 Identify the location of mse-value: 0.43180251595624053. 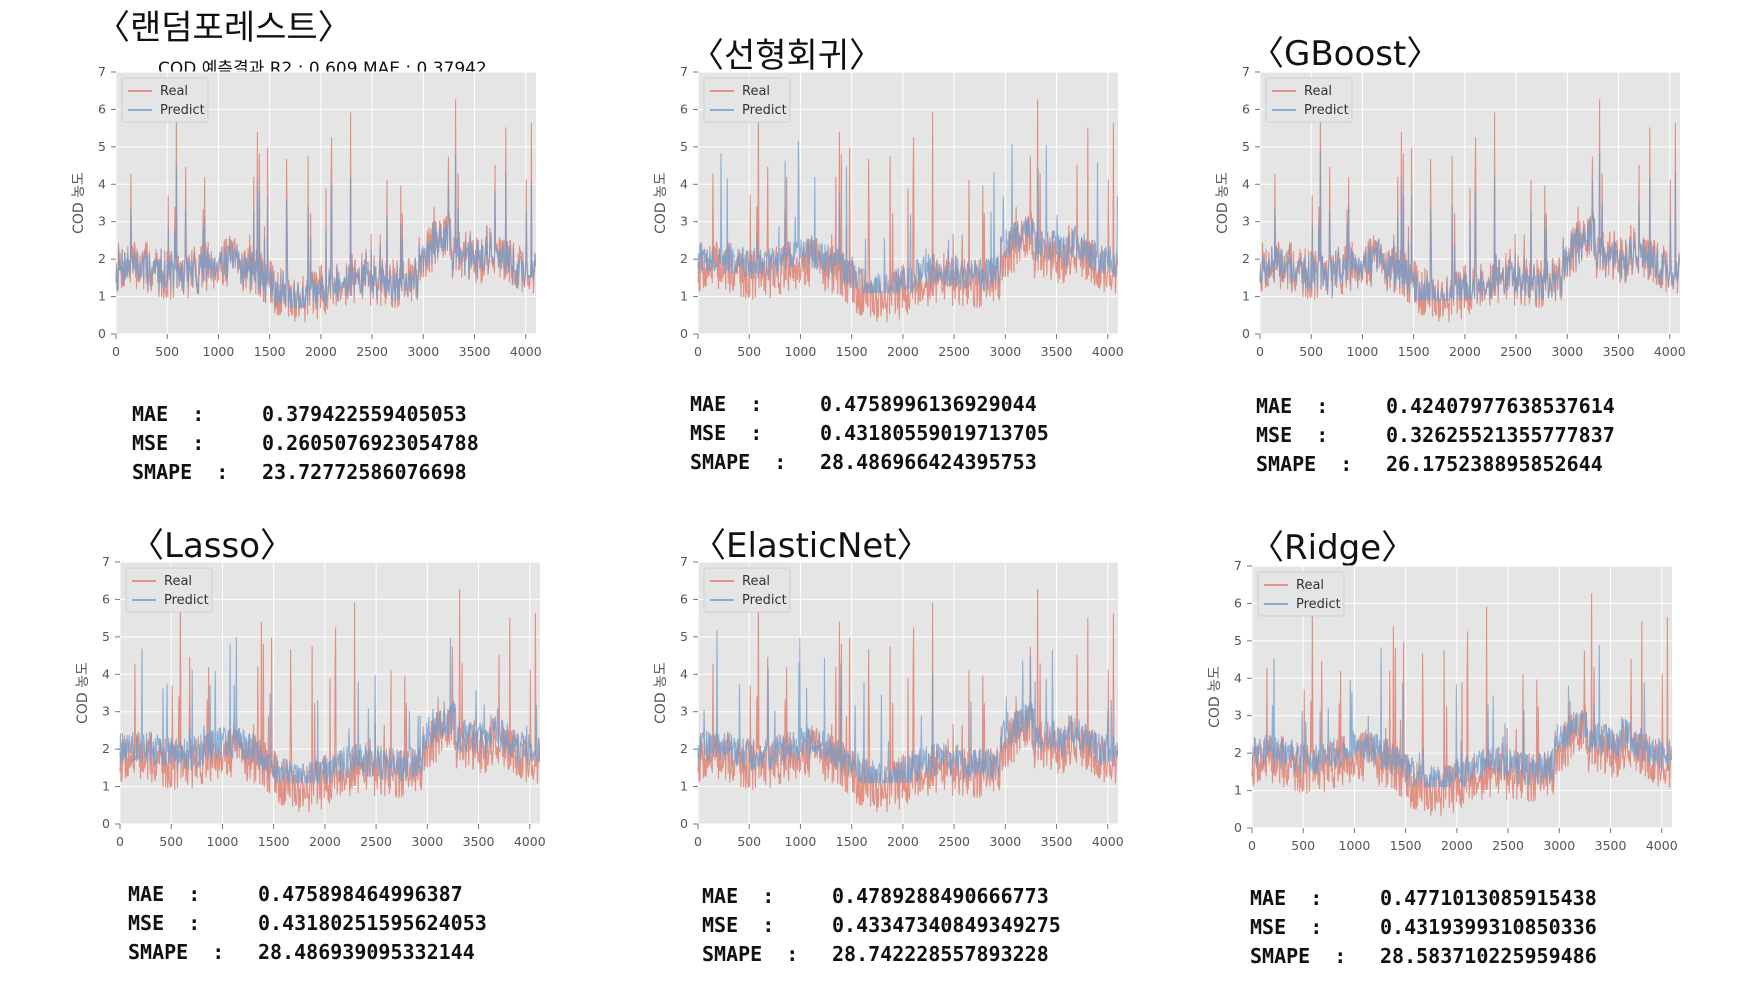
(372, 923).